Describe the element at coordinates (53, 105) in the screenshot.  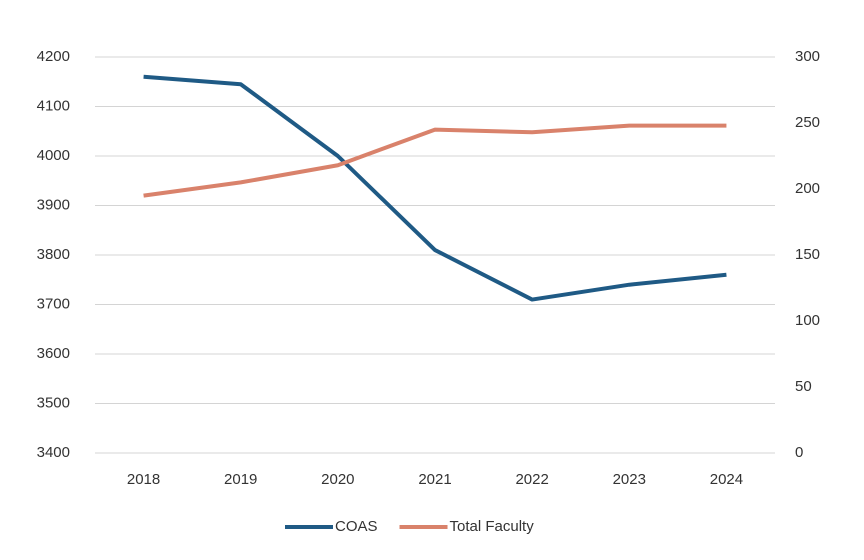
I see `y-tick-label: 4100` at that location.